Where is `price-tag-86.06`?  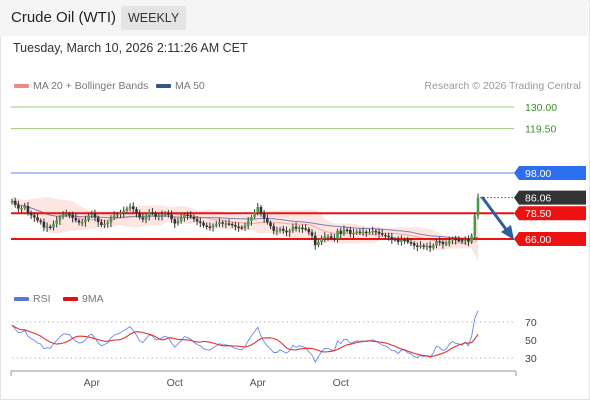 price-tag-86.06 is located at coordinates (550, 197).